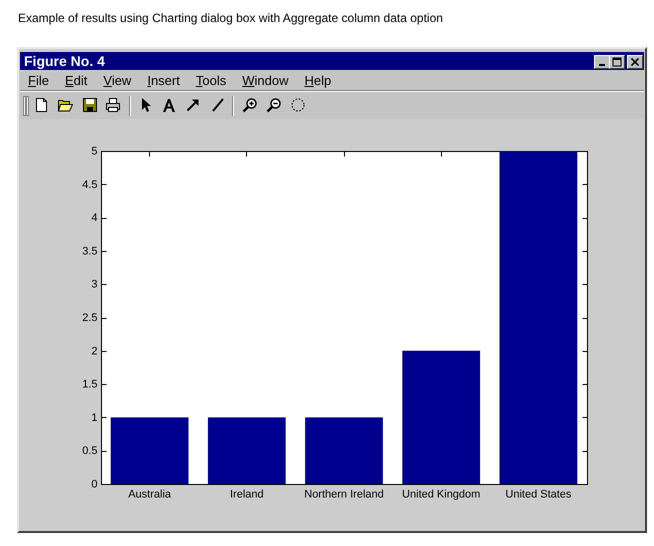 The width and height of the screenshot is (654, 546). Describe the element at coordinates (230, 18) in the screenshot. I see `chart-title: Example of results using Charting dialog box with Aggregate column data option` at that location.